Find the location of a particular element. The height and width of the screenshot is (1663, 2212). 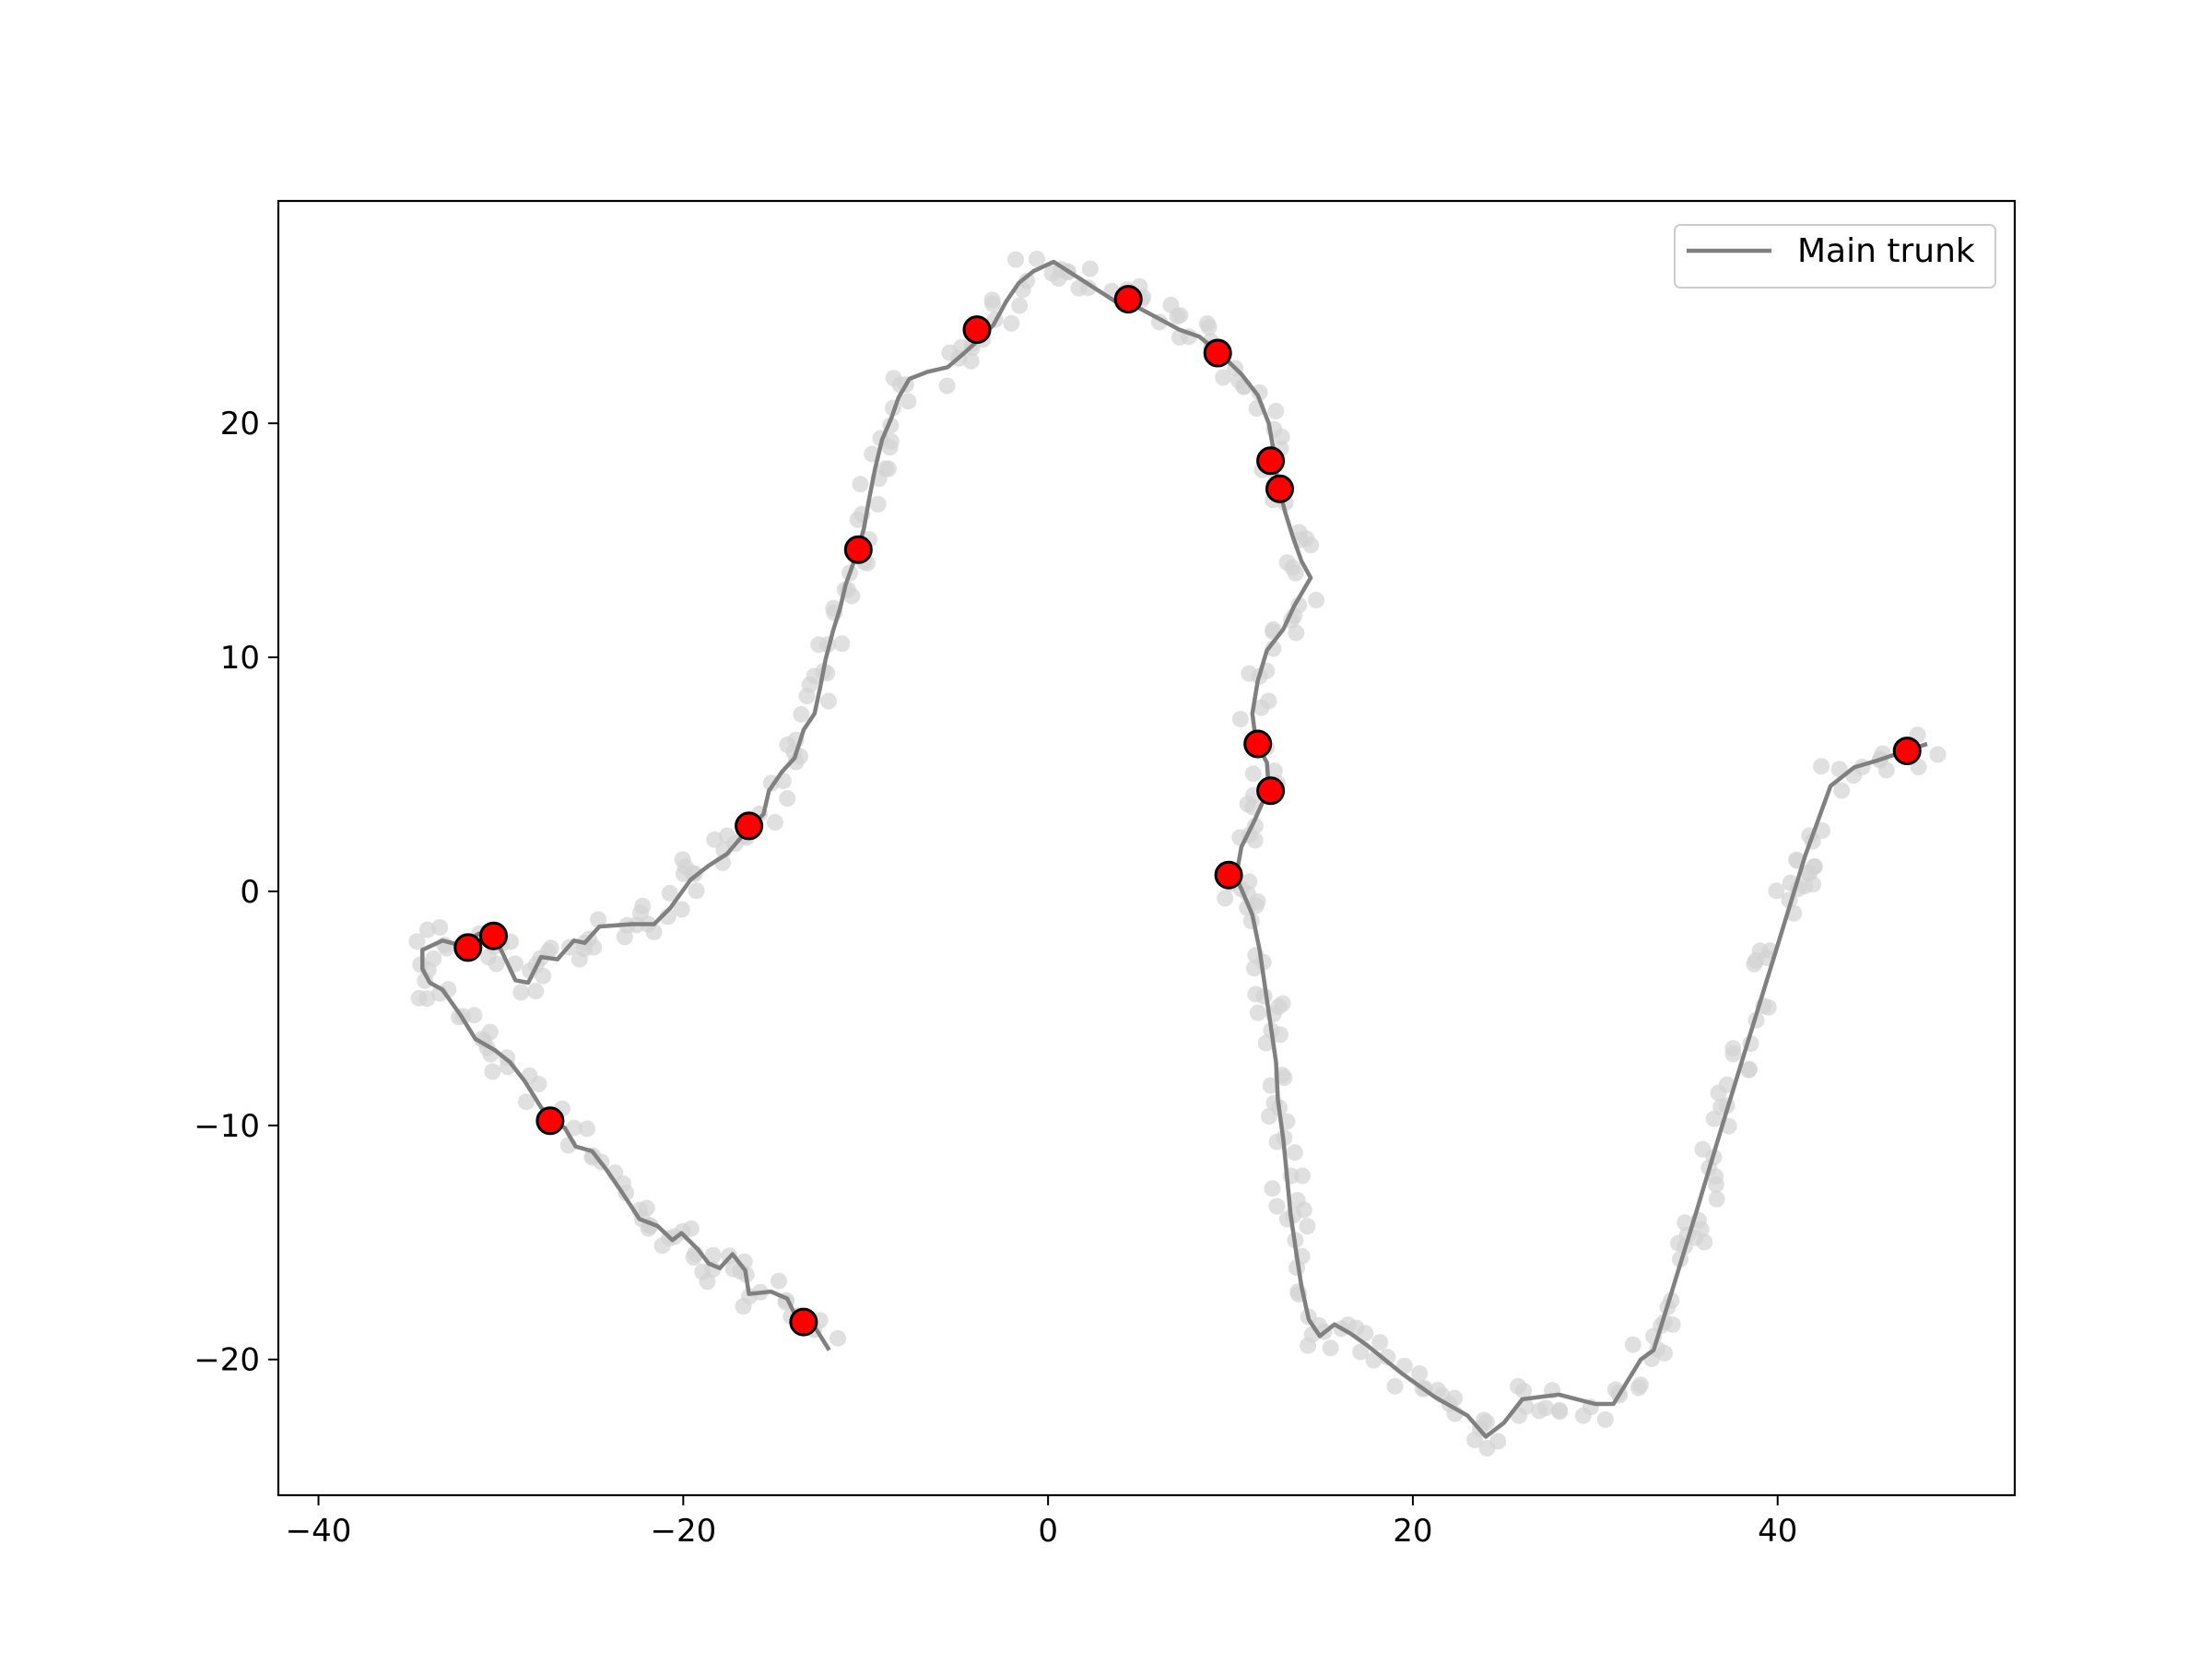

y-tick-label: −10 is located at coordinates (227, 1126).